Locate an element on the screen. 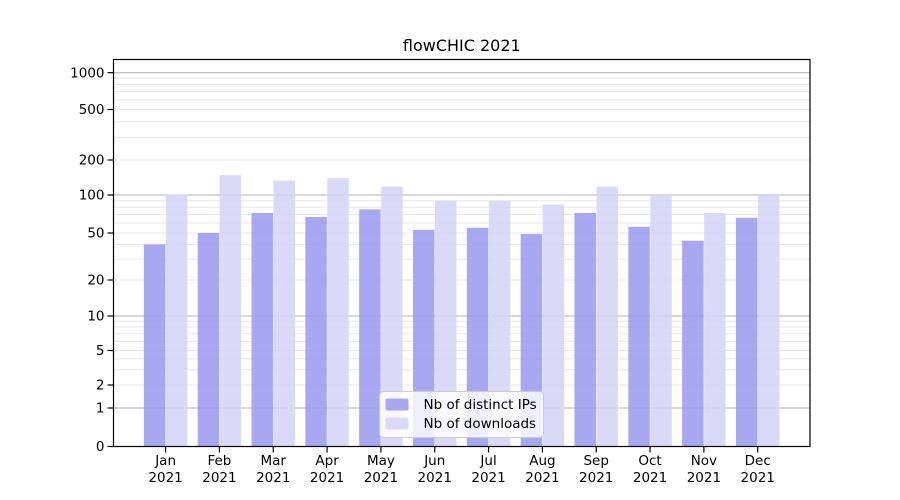 This screenshot has width=900, height=500. x-tick-label: Jan 2021 is located at coordinates (165, 469).